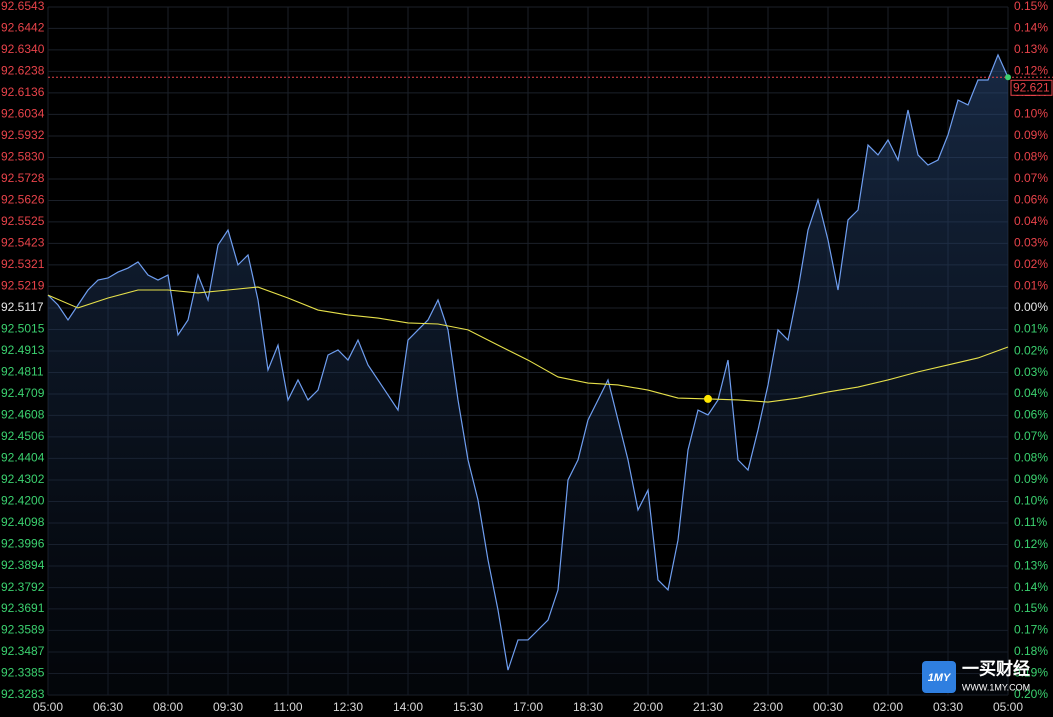 Image resolution: width=1053 pixels, height=717 pixels. I want to click on x-tick-label: 21:30, so click(708, 707).